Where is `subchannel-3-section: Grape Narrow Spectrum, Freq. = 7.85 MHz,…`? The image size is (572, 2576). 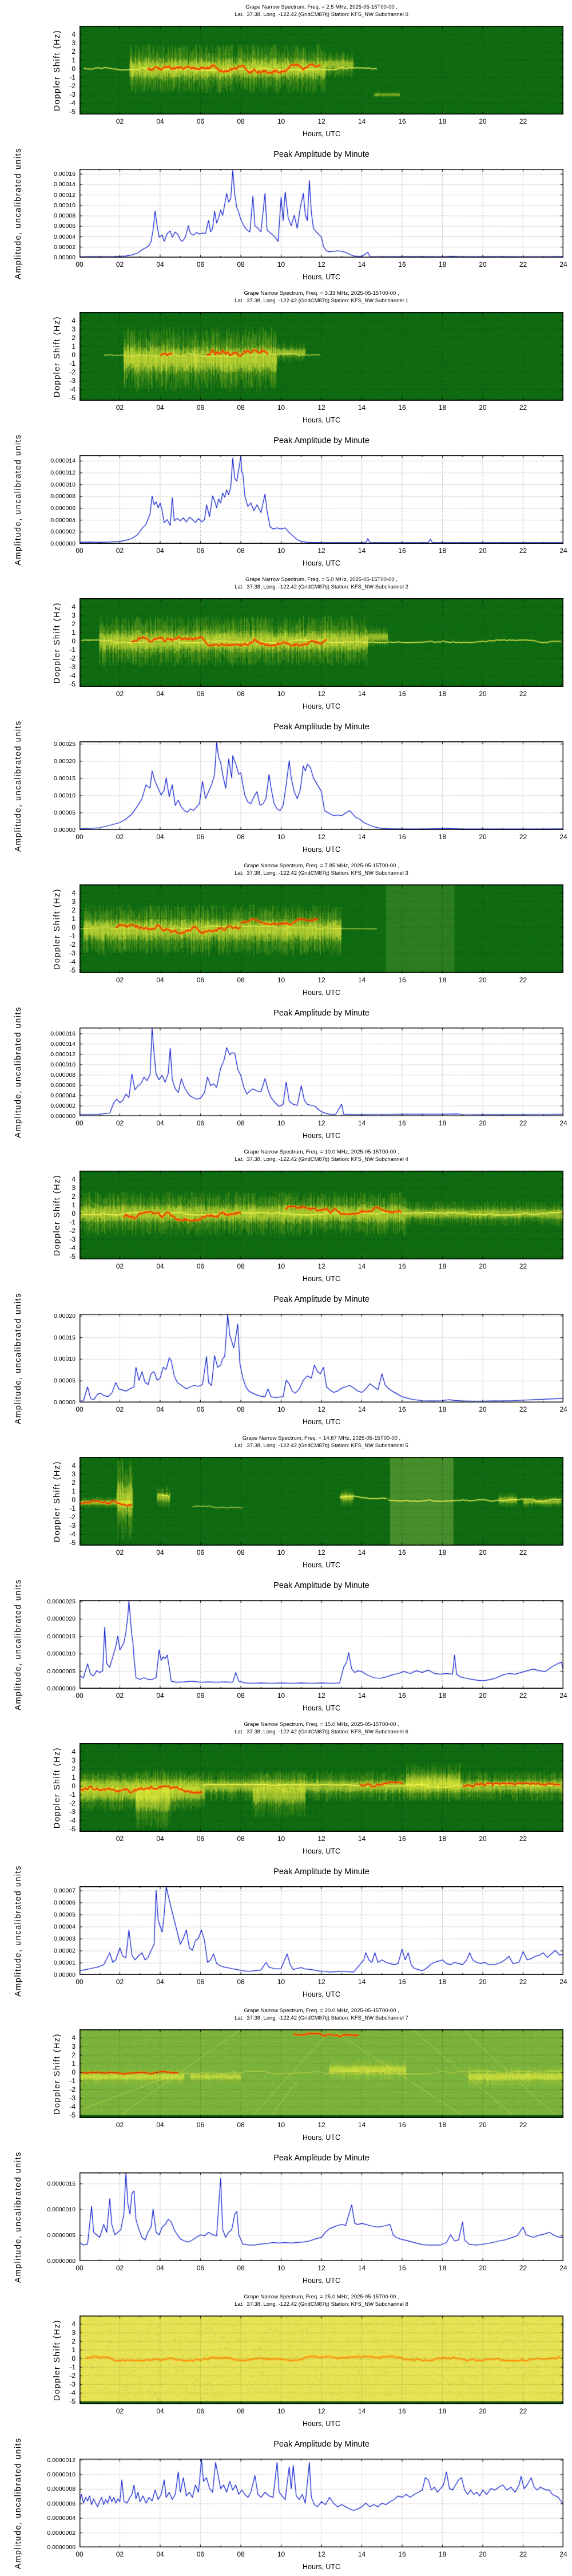 subchannel-3-section: Grape Narrow Spectrum, Freq. = 7.85 MHz,… is located at coordinates (286, 1002).